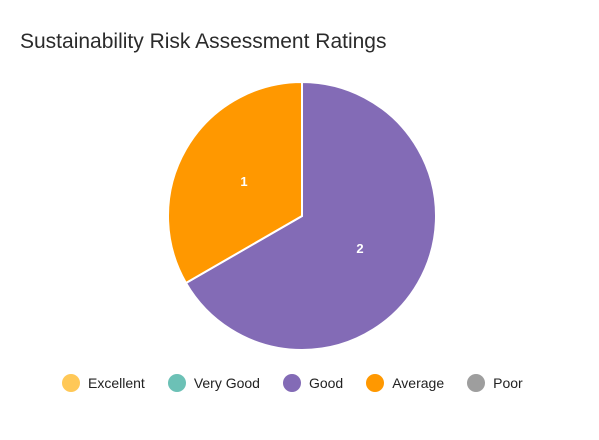  Describe the element at coordinates (243, 181) in the screenshot. I see `pie-label-average: 1` at that location.